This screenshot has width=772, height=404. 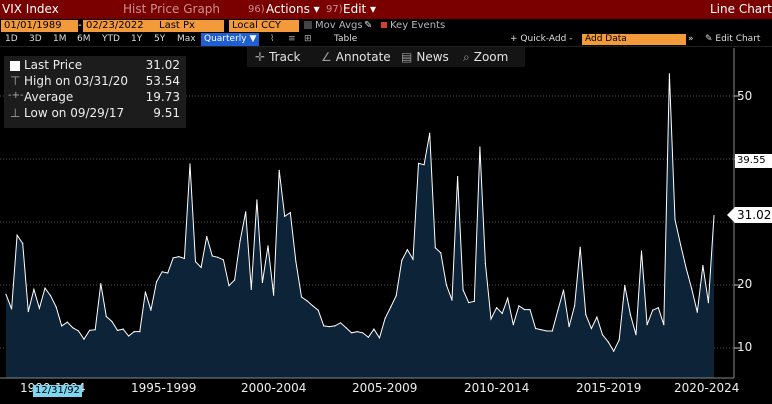 What do you see at coordinates (111, 39) in the screenshot?
I see `range-ytd-button: YTD` at bounding box center [111, 39].